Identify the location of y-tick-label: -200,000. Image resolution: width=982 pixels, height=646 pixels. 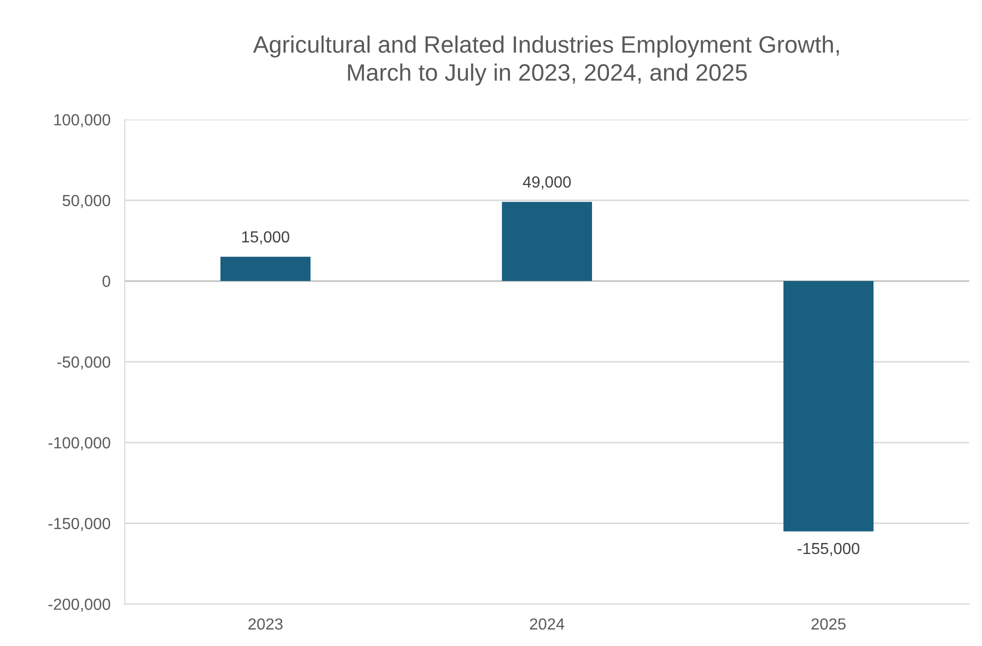
(79, 605).